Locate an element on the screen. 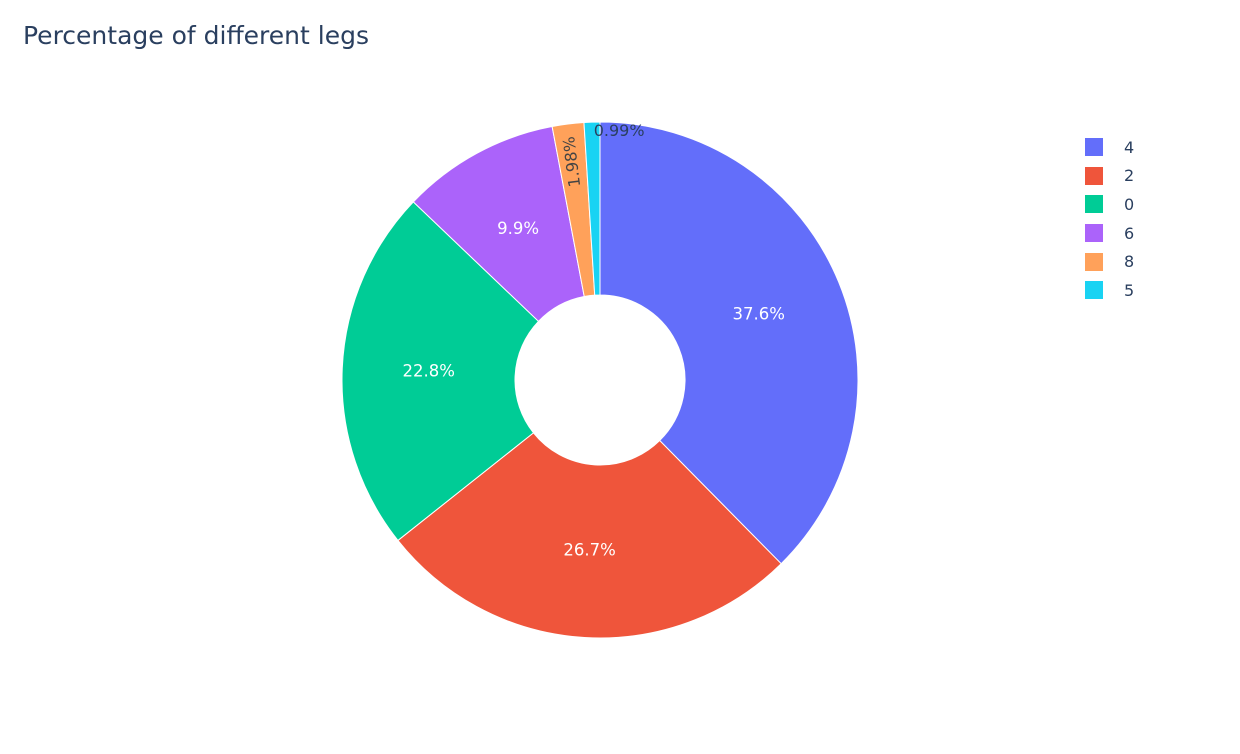 This screenshot has height=754, width=1240. legend-item-6: 6 is located at coordinates (1109, 233).